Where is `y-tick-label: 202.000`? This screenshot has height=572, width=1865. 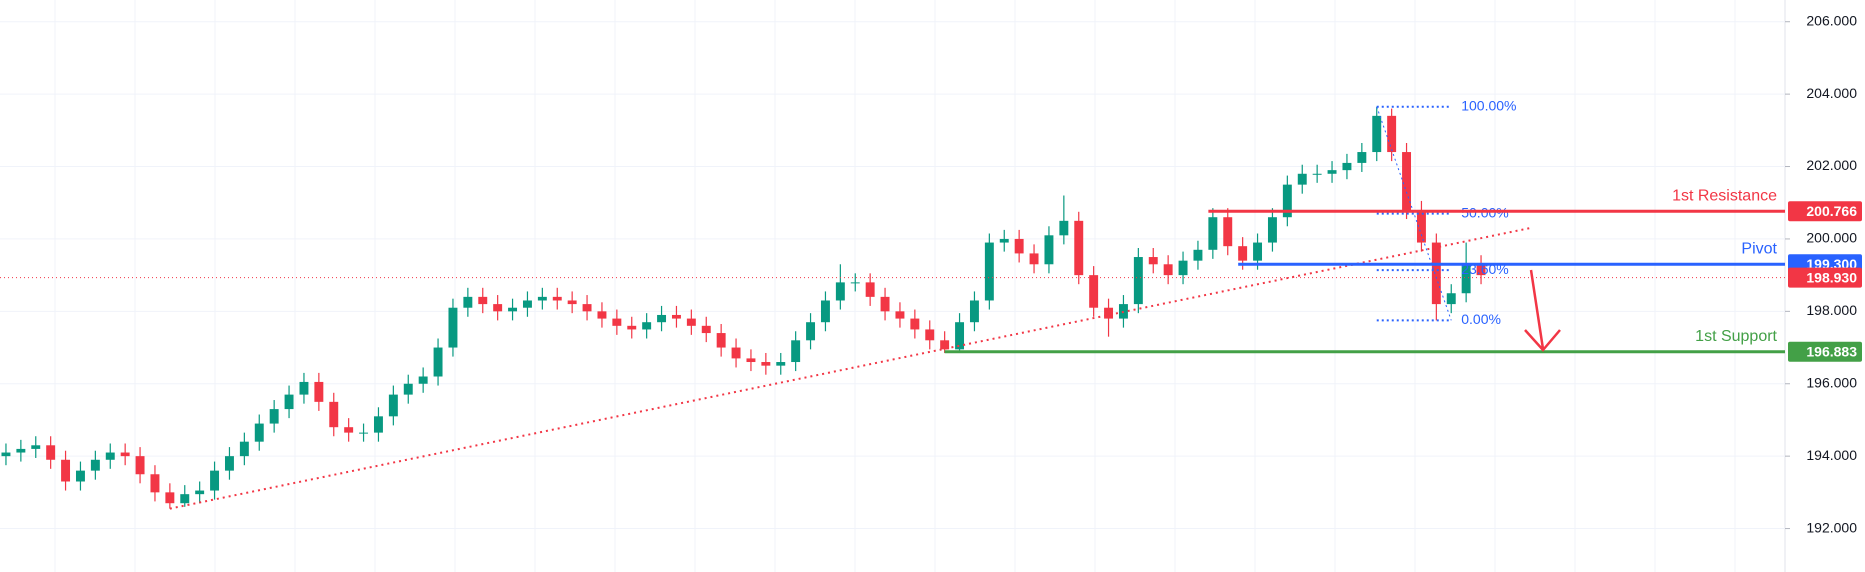
y-tick-label: 202.000 is located at coordinates (1831, 165).